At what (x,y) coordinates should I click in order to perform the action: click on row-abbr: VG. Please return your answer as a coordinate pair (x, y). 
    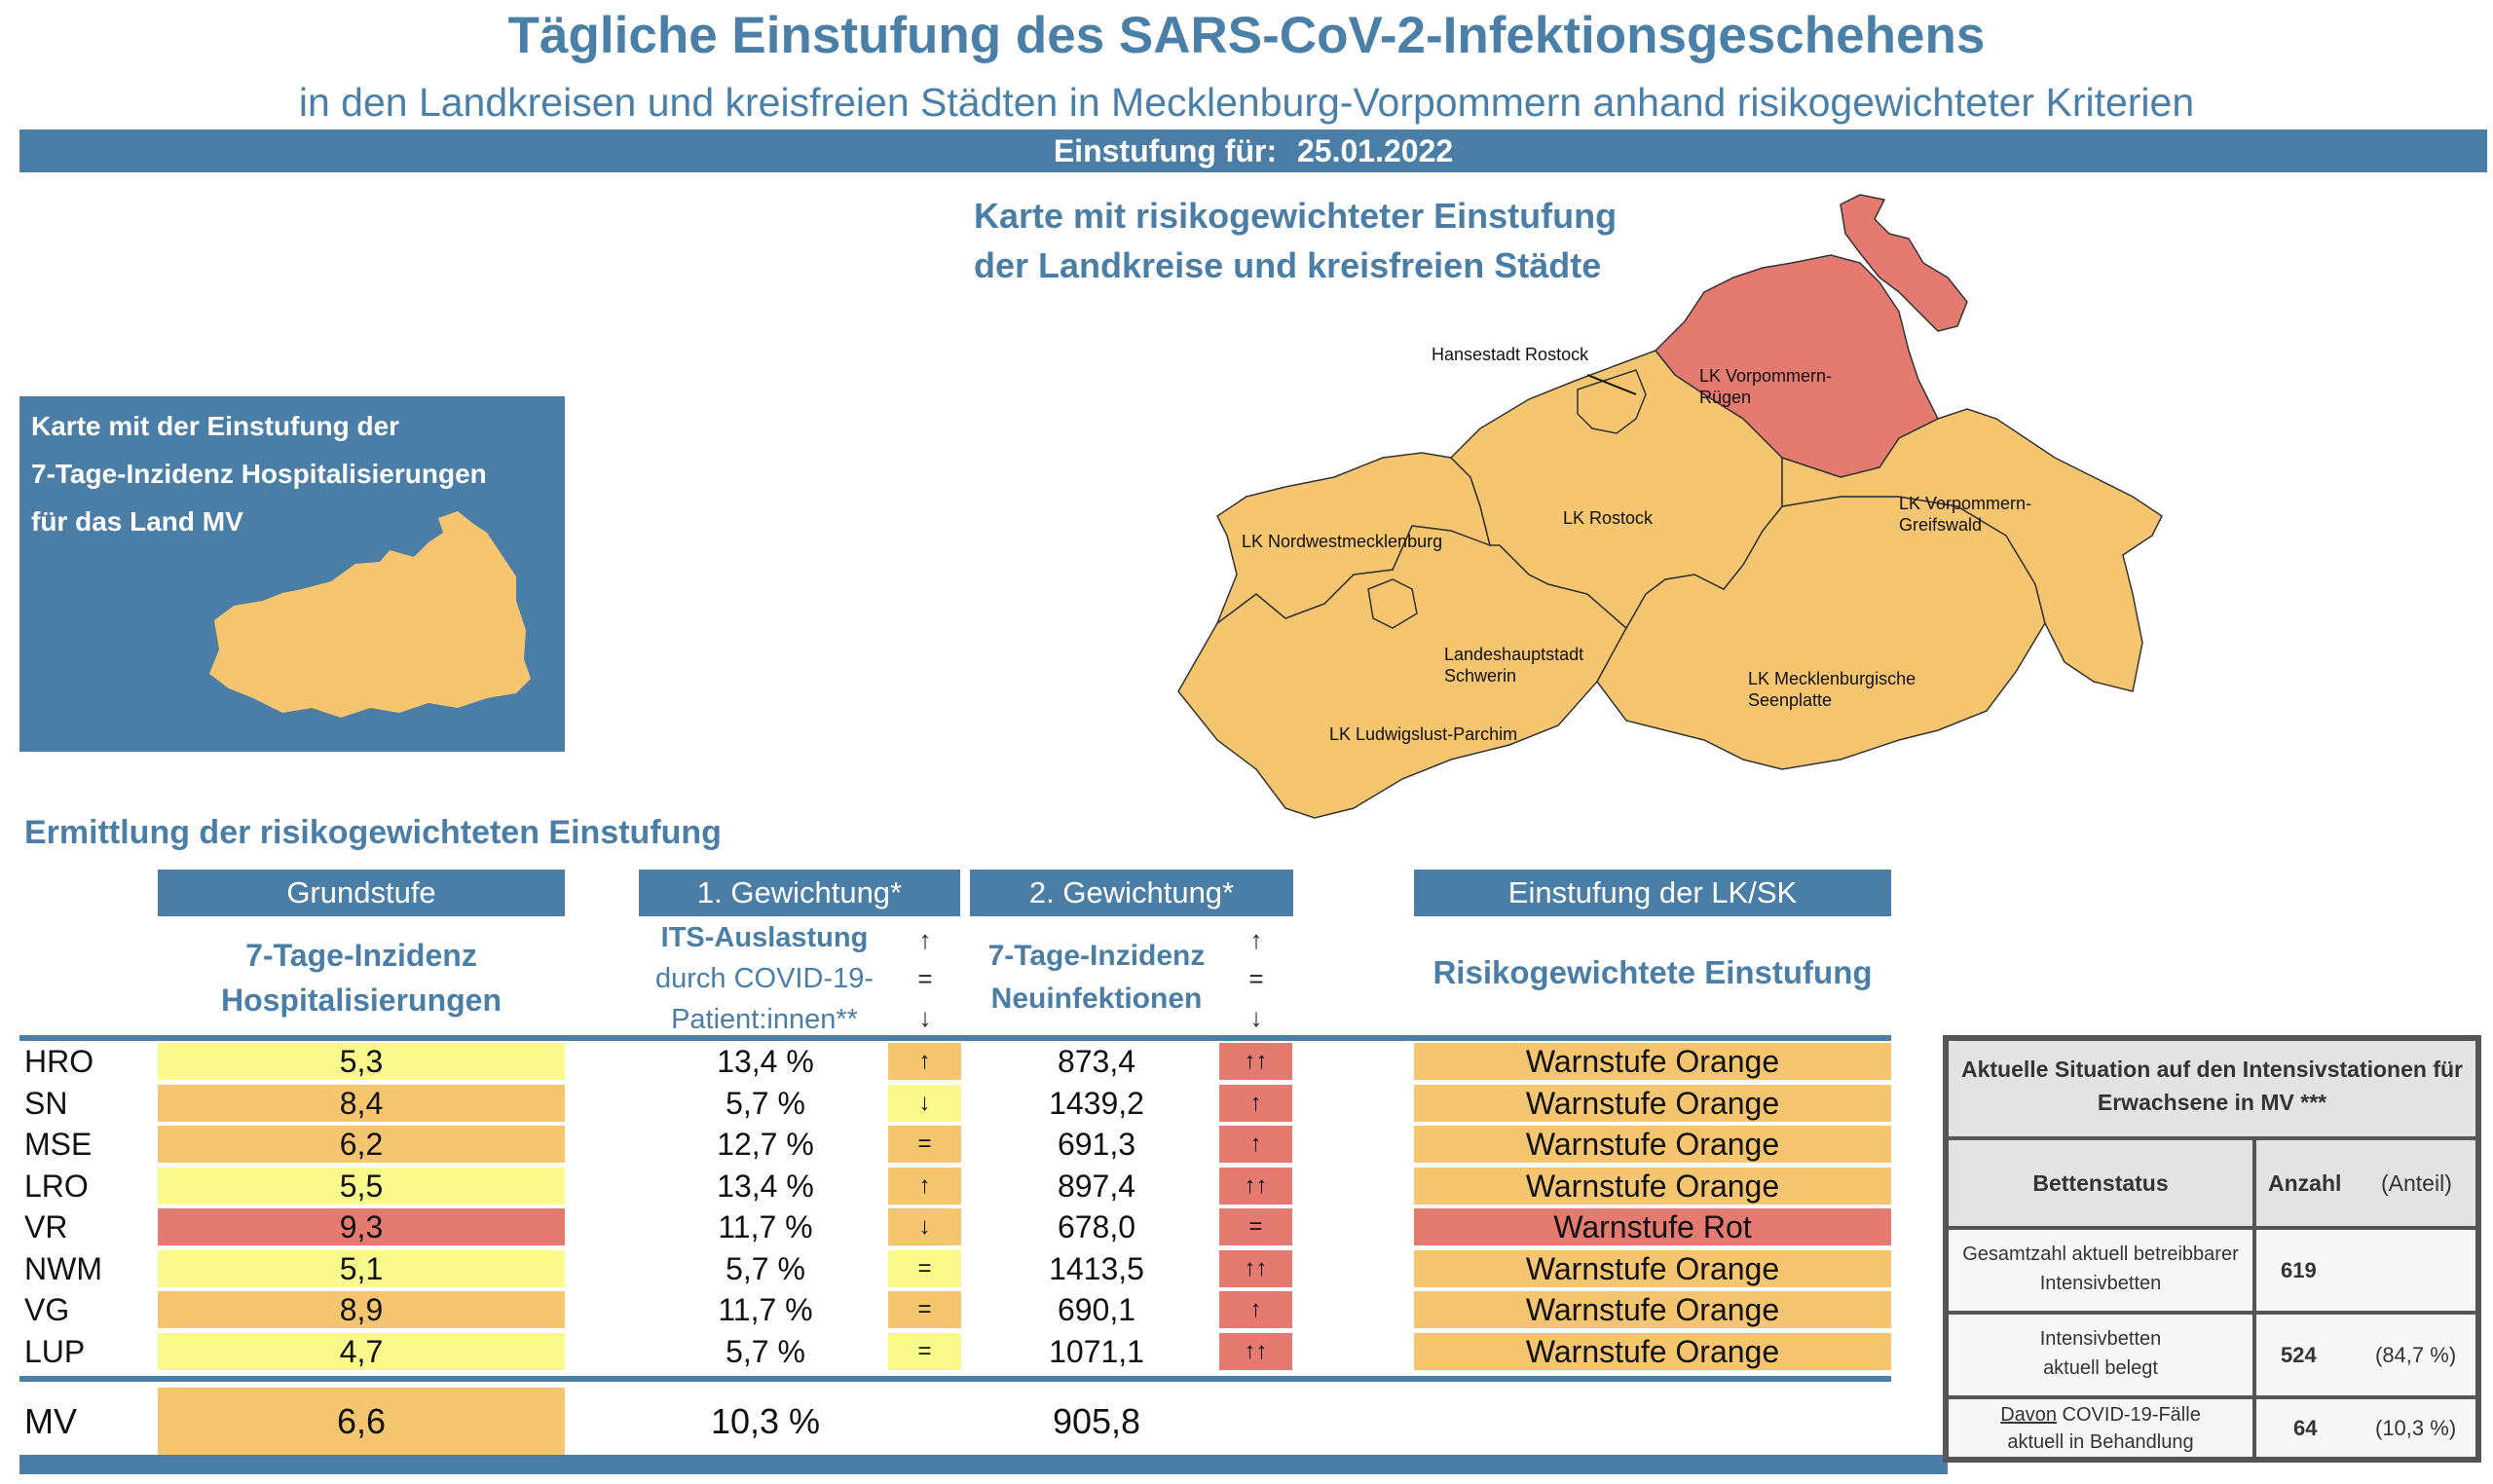
    Looking at the image, I should click on (47, 1309).